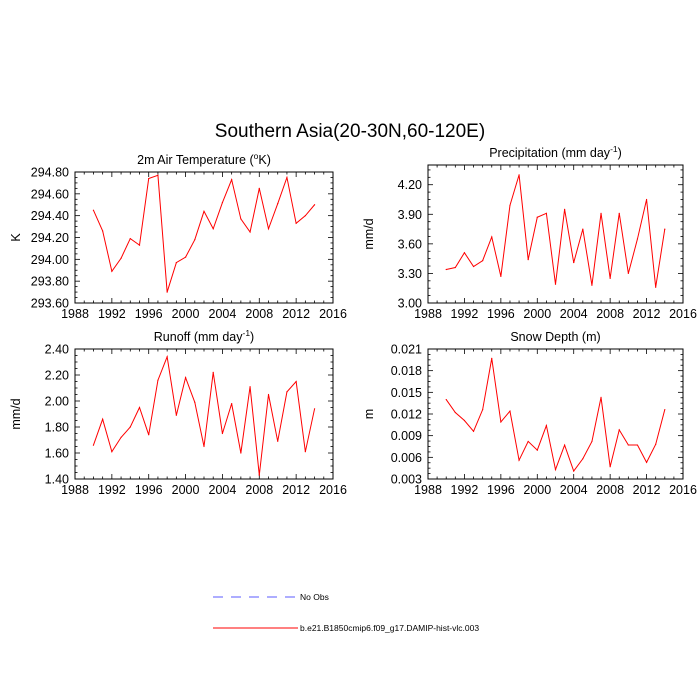 The image size is (700, 700). Describe the element at coordinates (50, 260) in the screenshot. I see `y-tick-label: 294.00` at that location.